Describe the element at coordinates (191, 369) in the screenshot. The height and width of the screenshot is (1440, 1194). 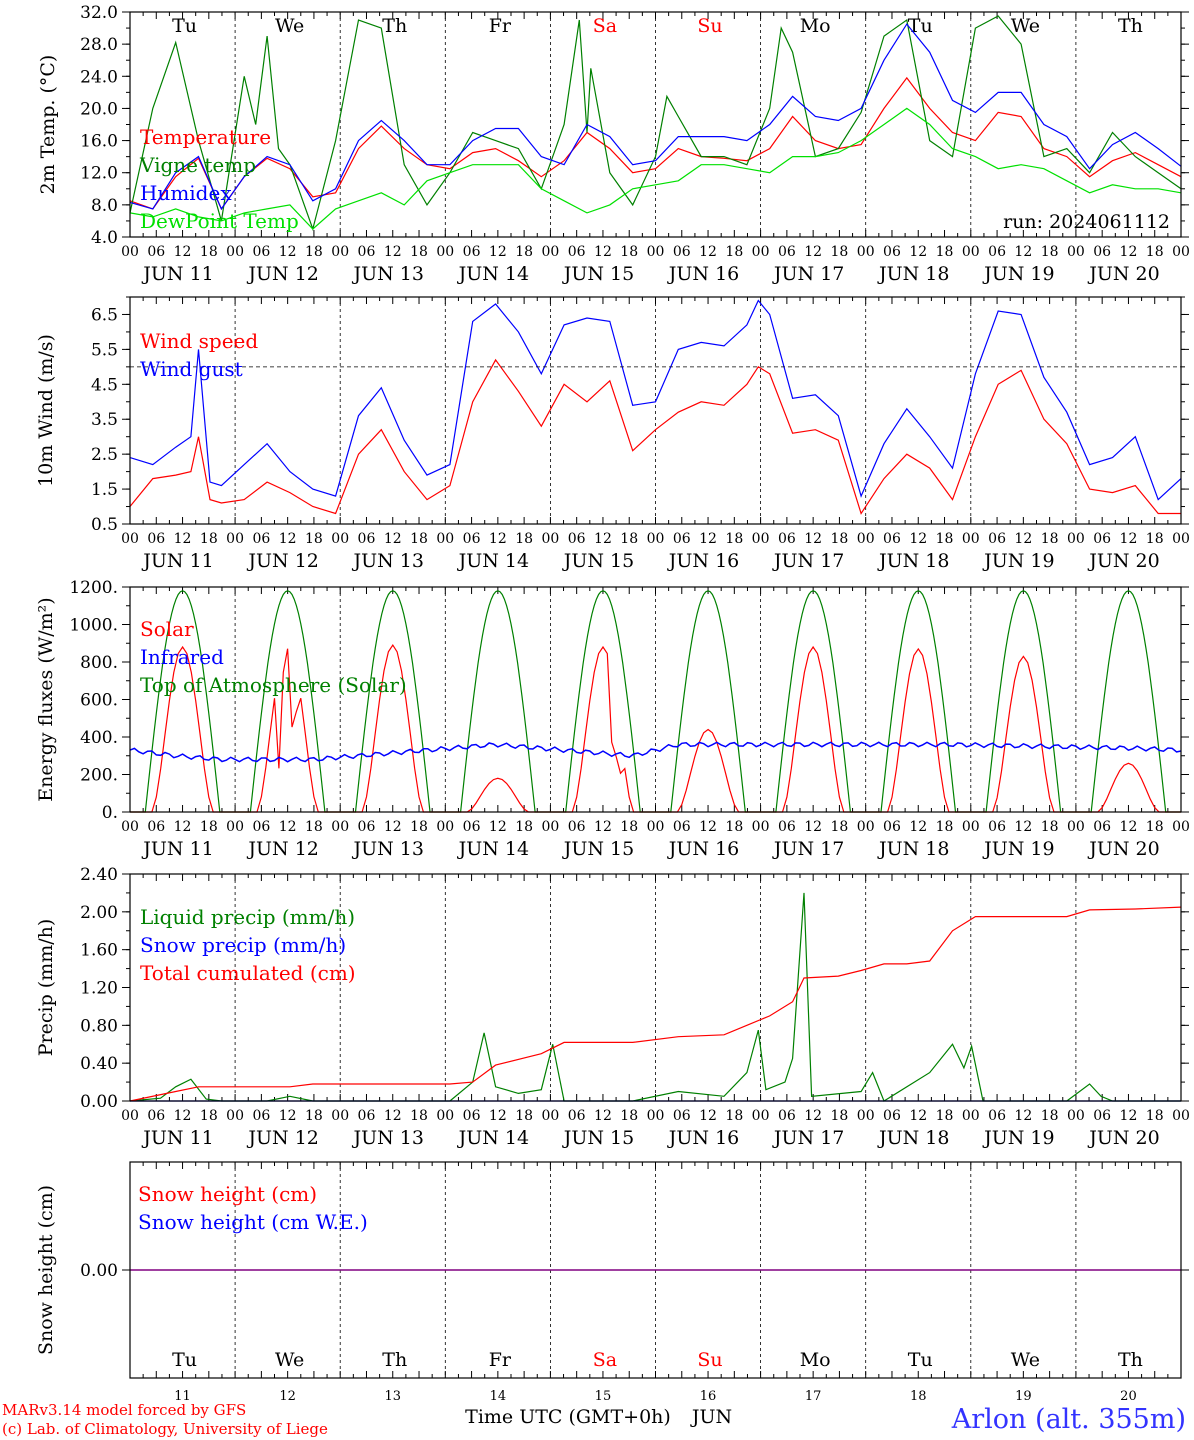
I see `legend-entry: Wind gust` at that location.